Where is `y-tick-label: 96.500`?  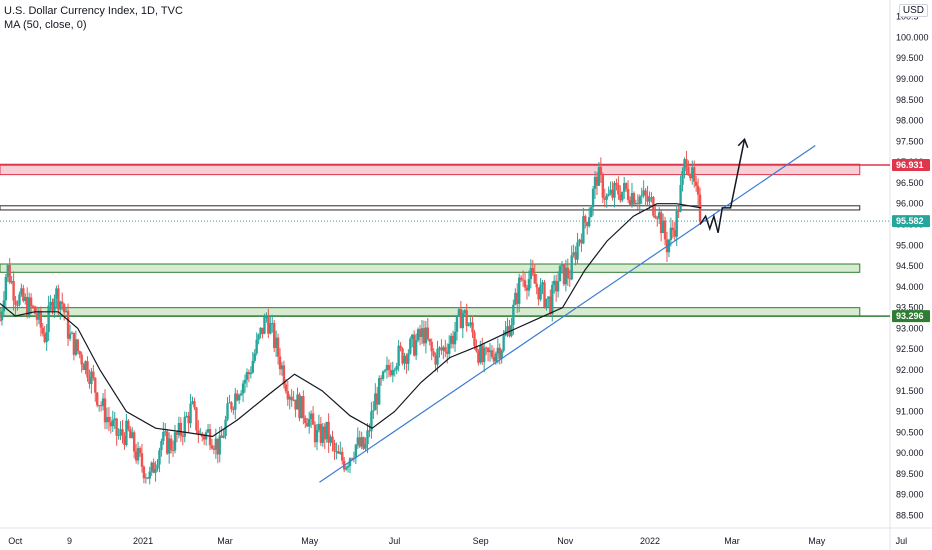
y-tick-label: 96.500 is located at coordinates (910, 183).